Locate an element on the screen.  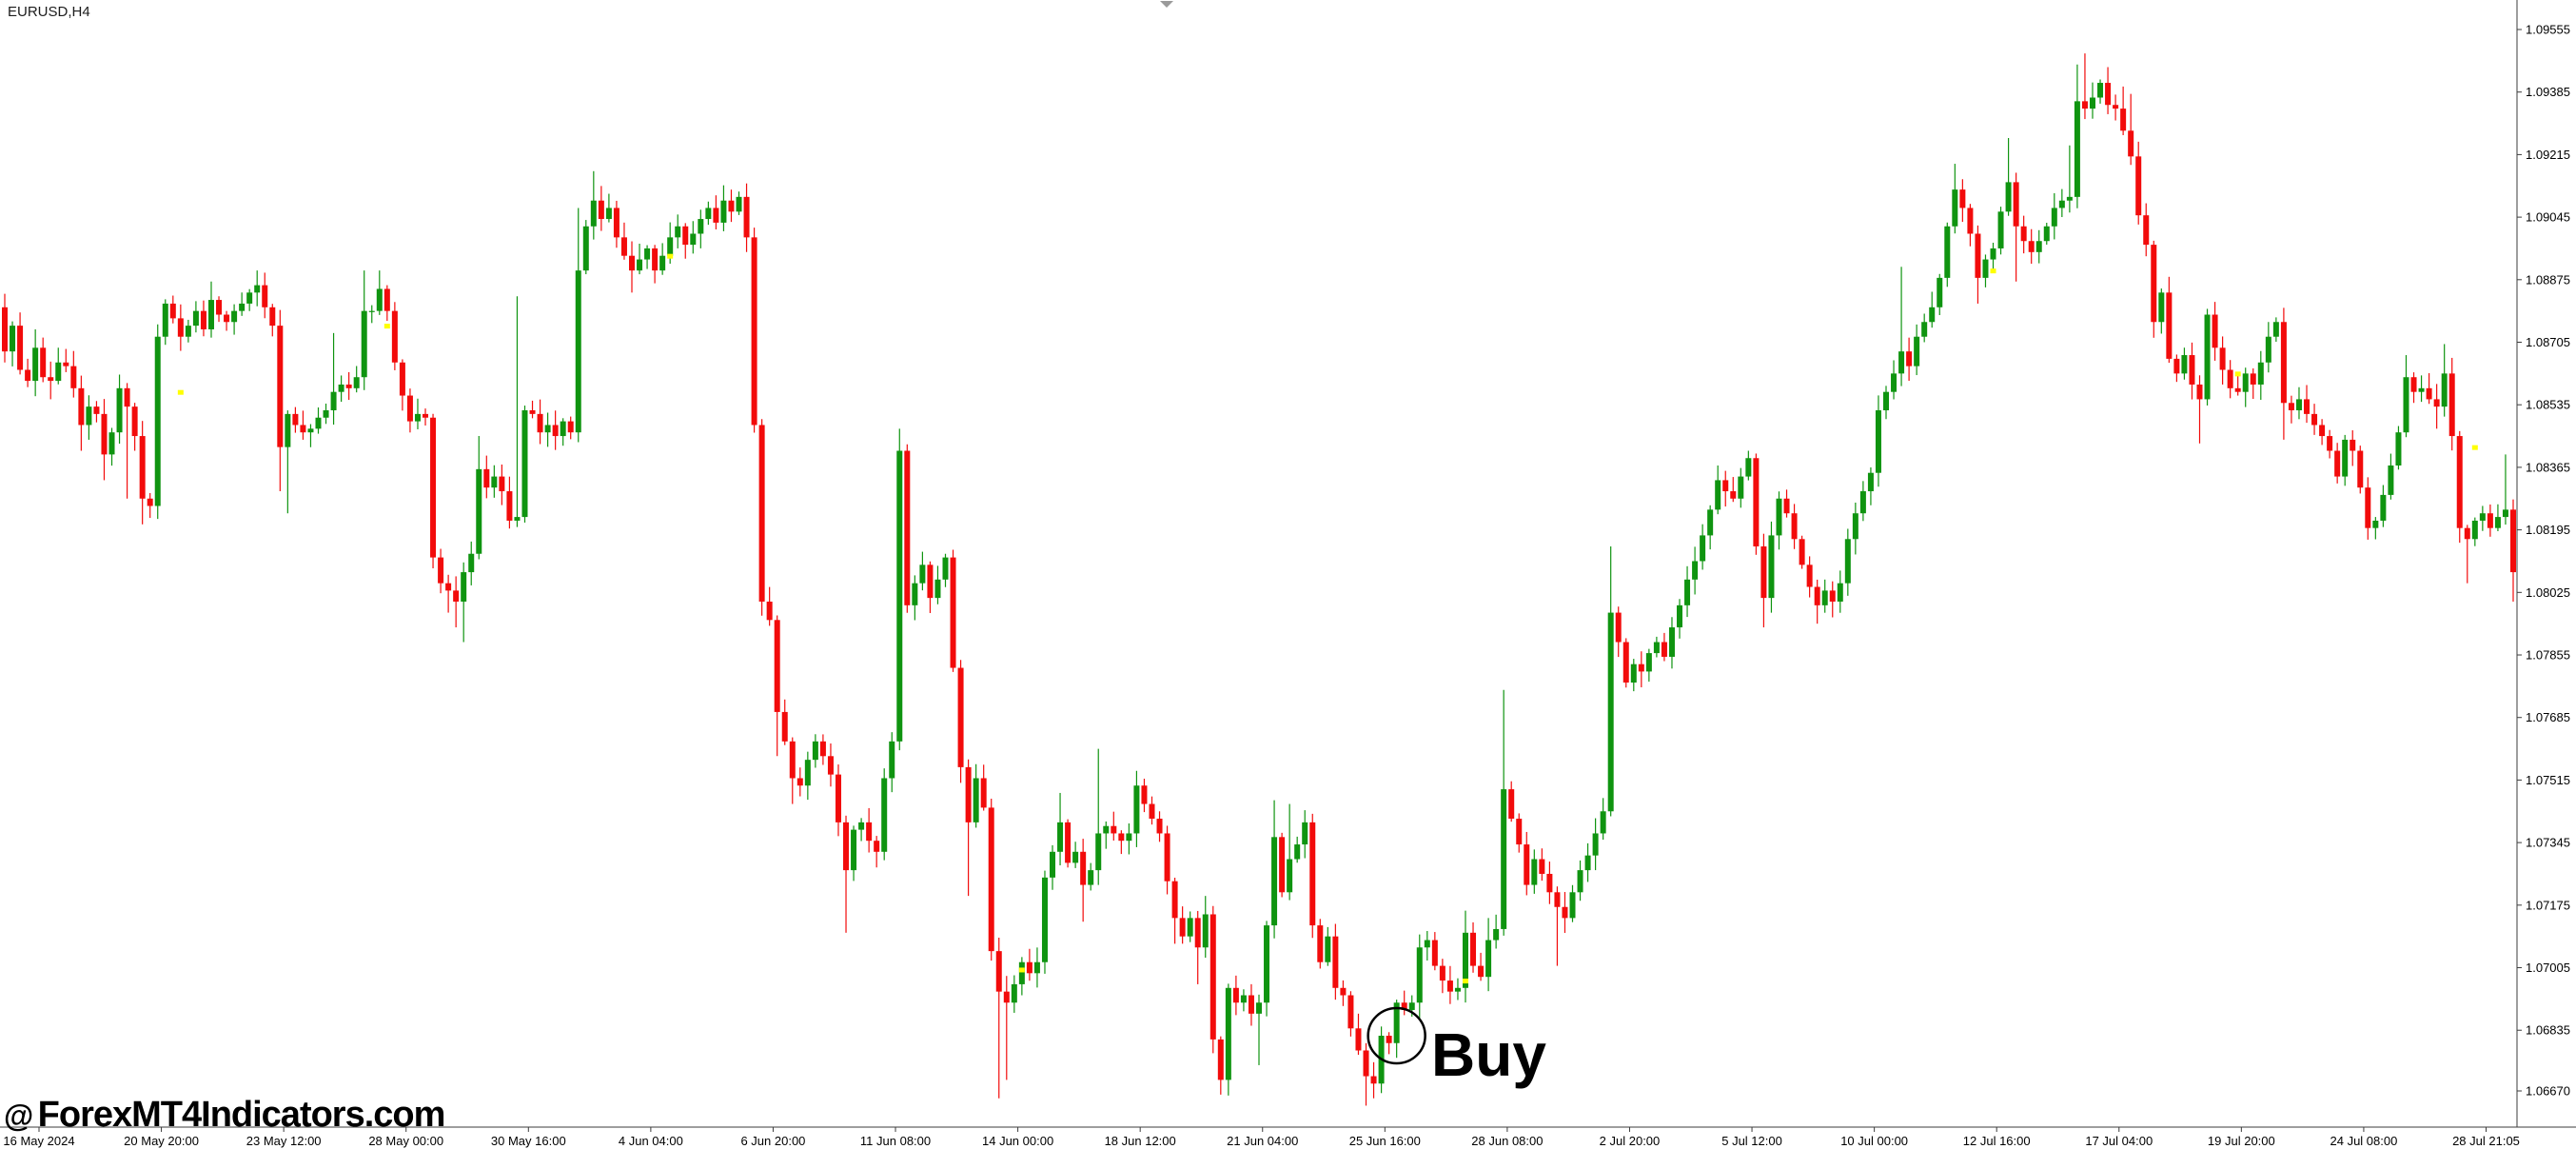
price-axis-label: 1.07005 is located at coordinates (2548, 968).